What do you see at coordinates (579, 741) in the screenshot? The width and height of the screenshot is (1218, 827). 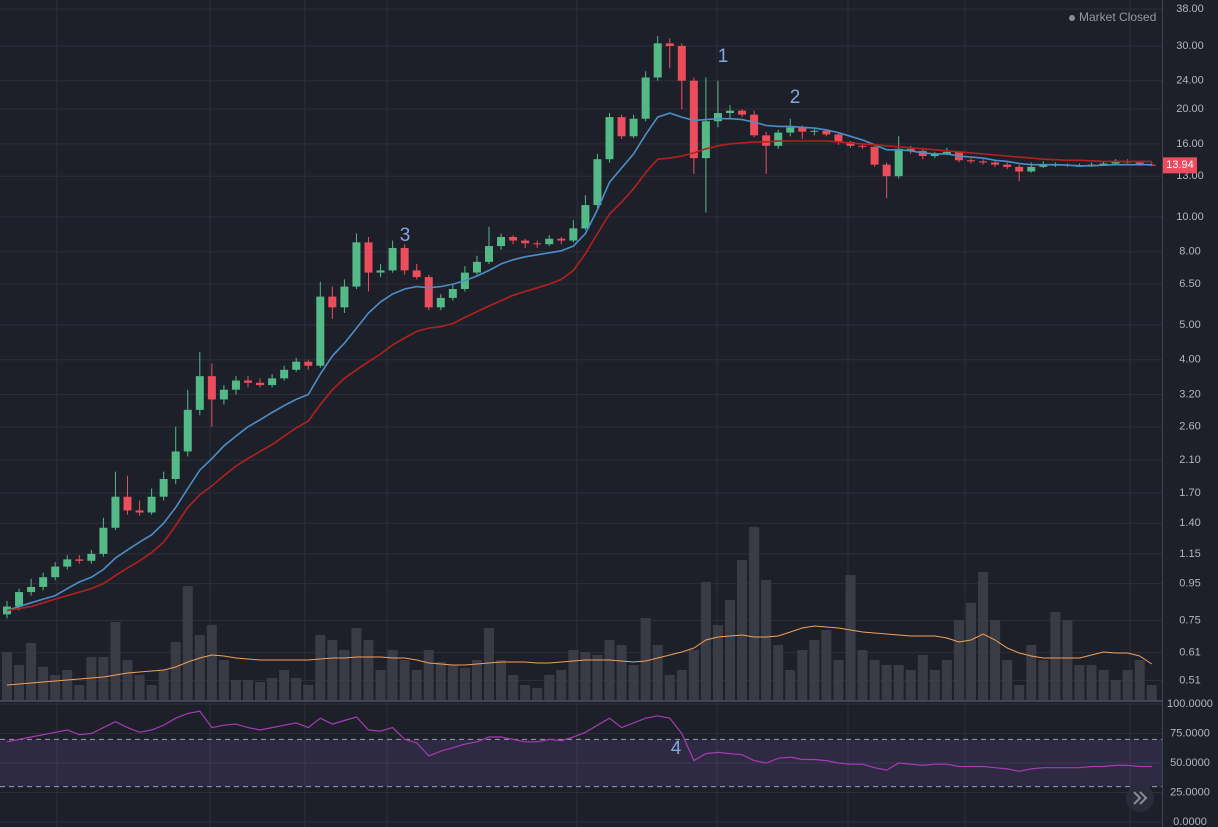 I see `rsi-line` at bounding box center [579, 741].